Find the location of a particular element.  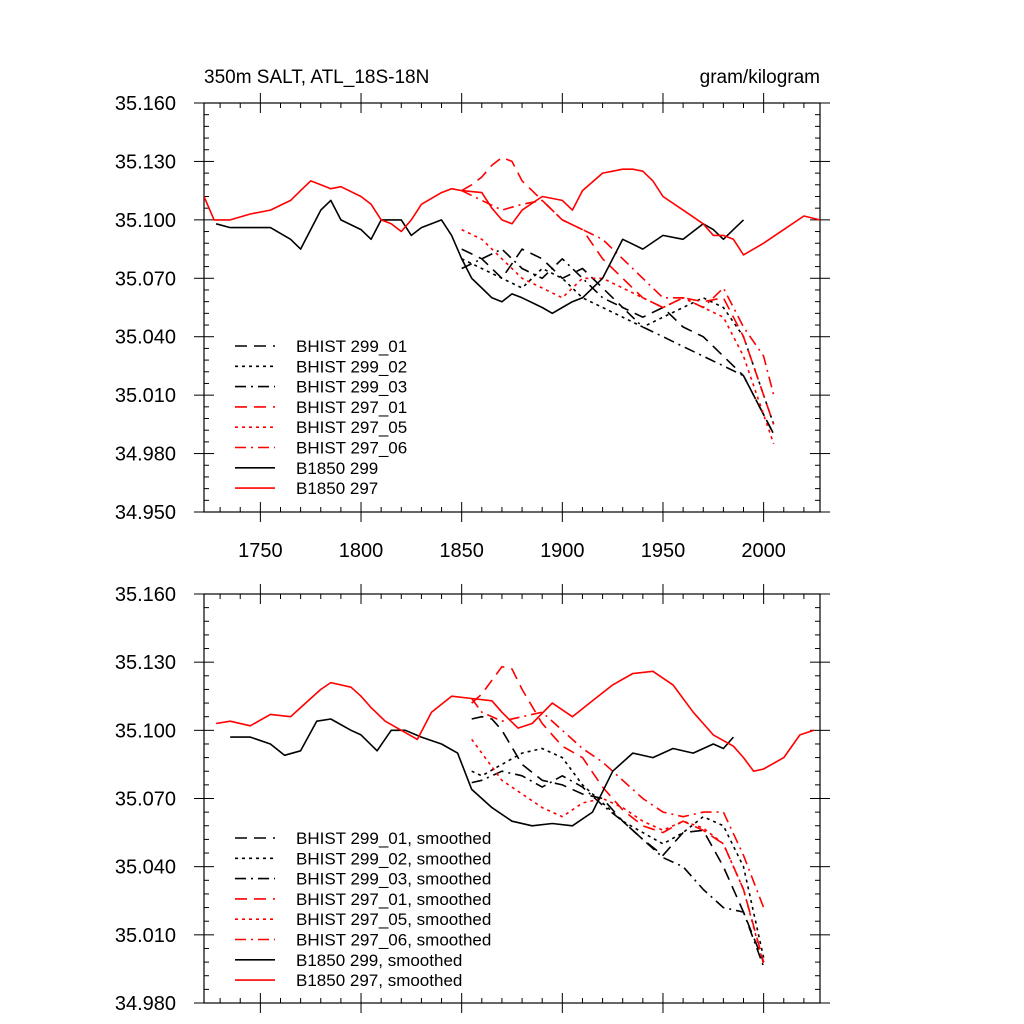

legend-label: BHIST 297_05, smoothed is located at coordinates (393, 919).